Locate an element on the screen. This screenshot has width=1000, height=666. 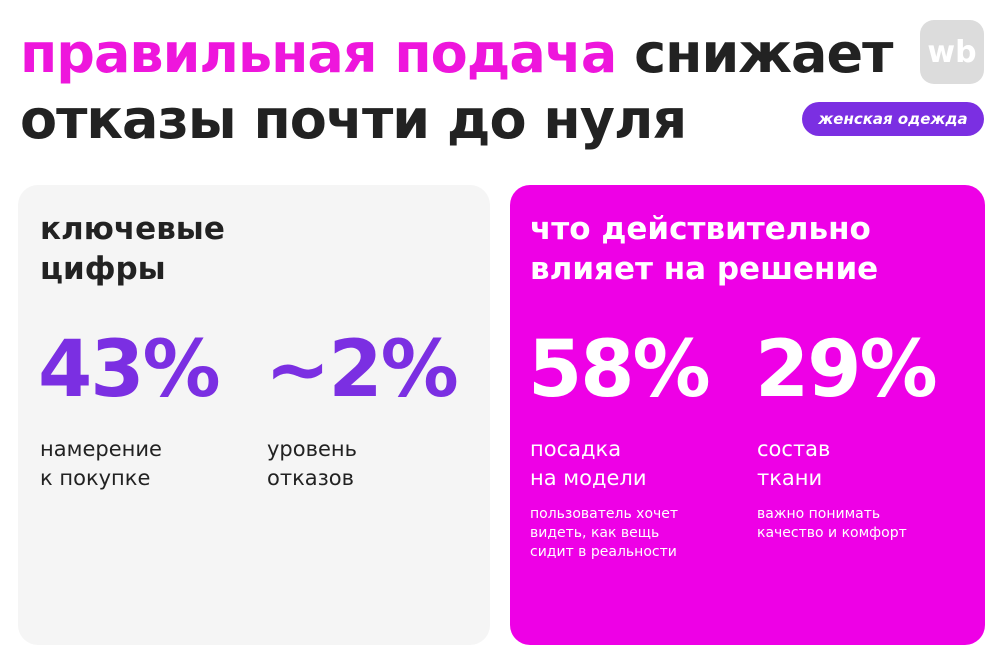
stat-value: 29% is located at coordinates (846, 370).